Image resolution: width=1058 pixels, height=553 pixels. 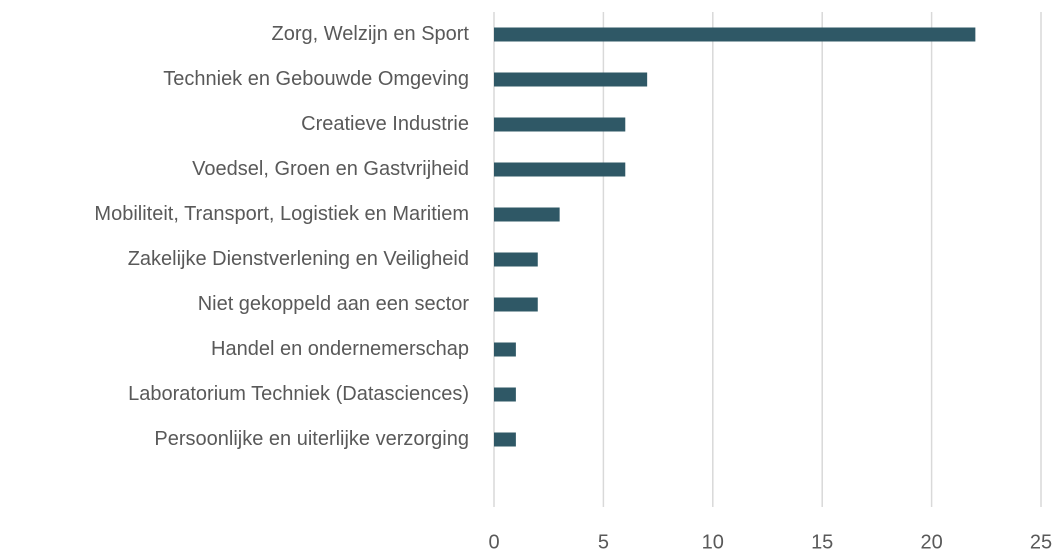 What do you see at coordinates (330, 169) in the screenshot?
I see `y-tick-label: Voedsel, Groen en Gastvrijheid` at bounding box center [330, 169].